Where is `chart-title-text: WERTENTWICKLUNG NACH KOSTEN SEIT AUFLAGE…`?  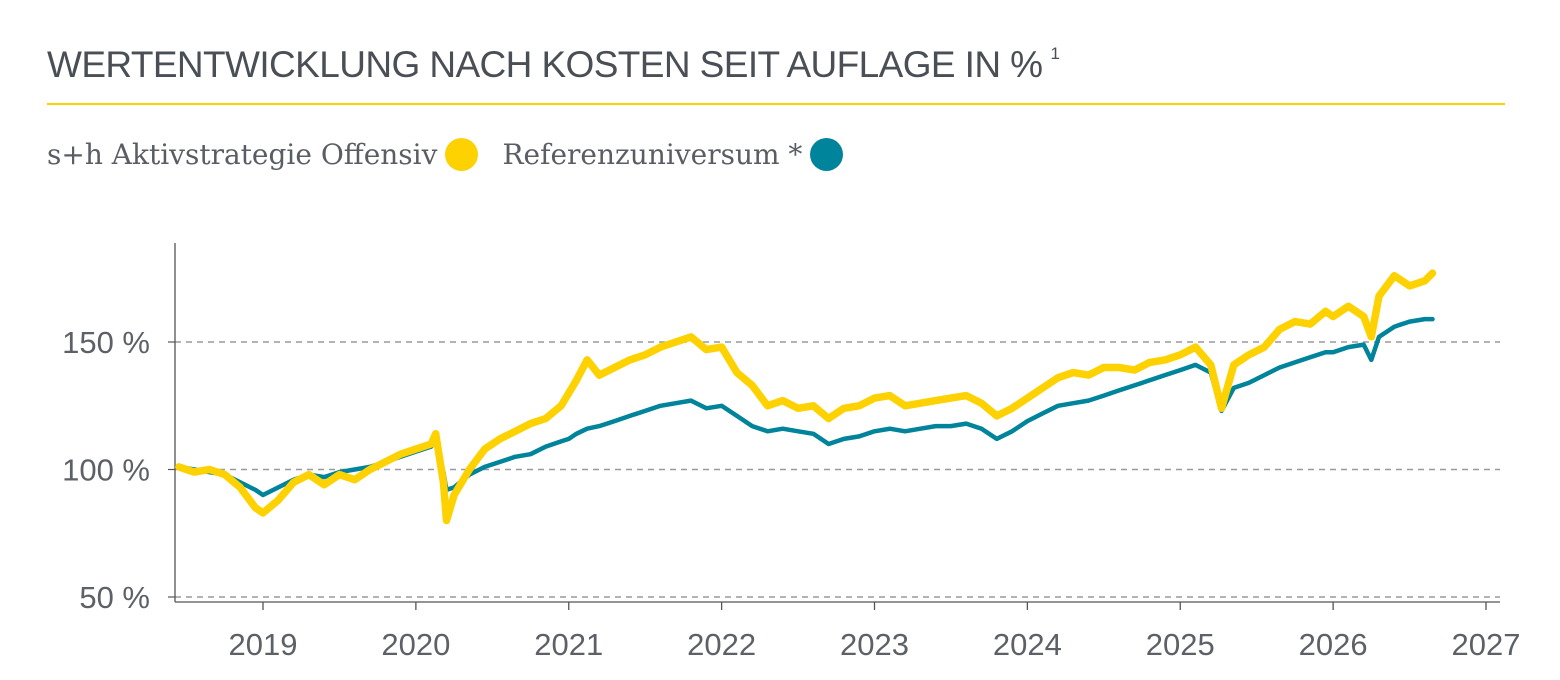
chart-title-text: WERTENTWICKLUNG NACH KOSTEN SEIT AUFLAGE… is located at coordinates (545, 64).